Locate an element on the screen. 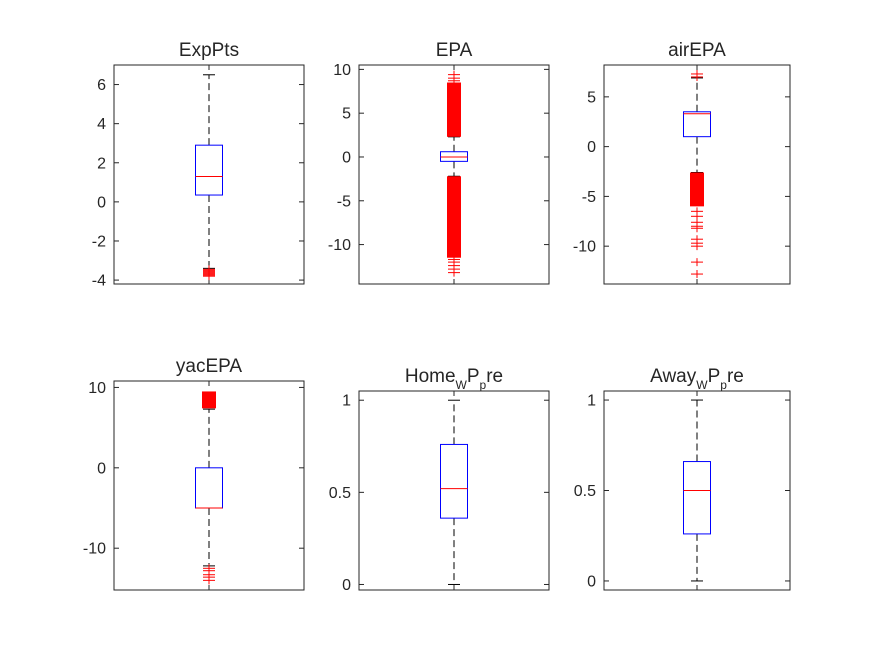  panel-title: EPA is located at coordinates (454, 50).